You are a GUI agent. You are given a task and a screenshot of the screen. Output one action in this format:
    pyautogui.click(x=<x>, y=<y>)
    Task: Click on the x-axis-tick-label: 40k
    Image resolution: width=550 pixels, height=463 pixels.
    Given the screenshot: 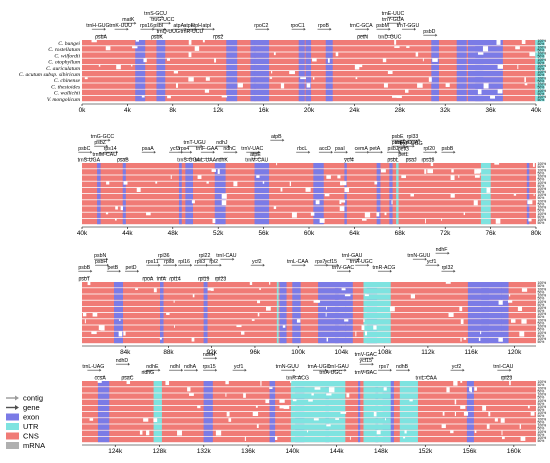 What is the action you would take?
    pyautogui.click(x=536, y=110)
    